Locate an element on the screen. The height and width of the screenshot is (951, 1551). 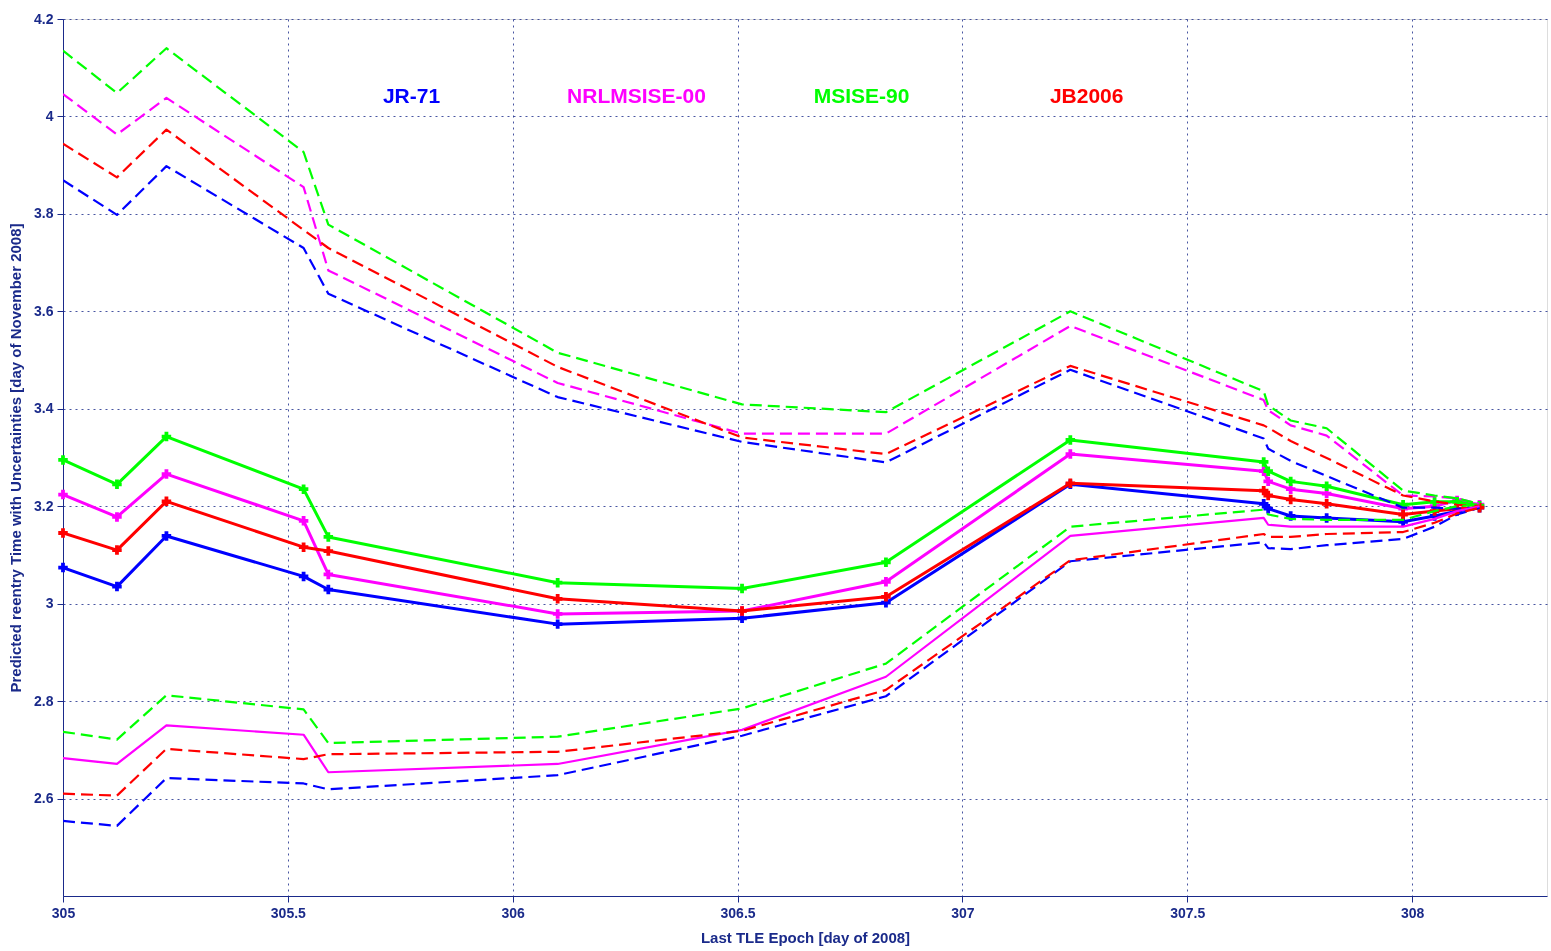
y-tick-label: 4 is located at coordinates (49, 115).